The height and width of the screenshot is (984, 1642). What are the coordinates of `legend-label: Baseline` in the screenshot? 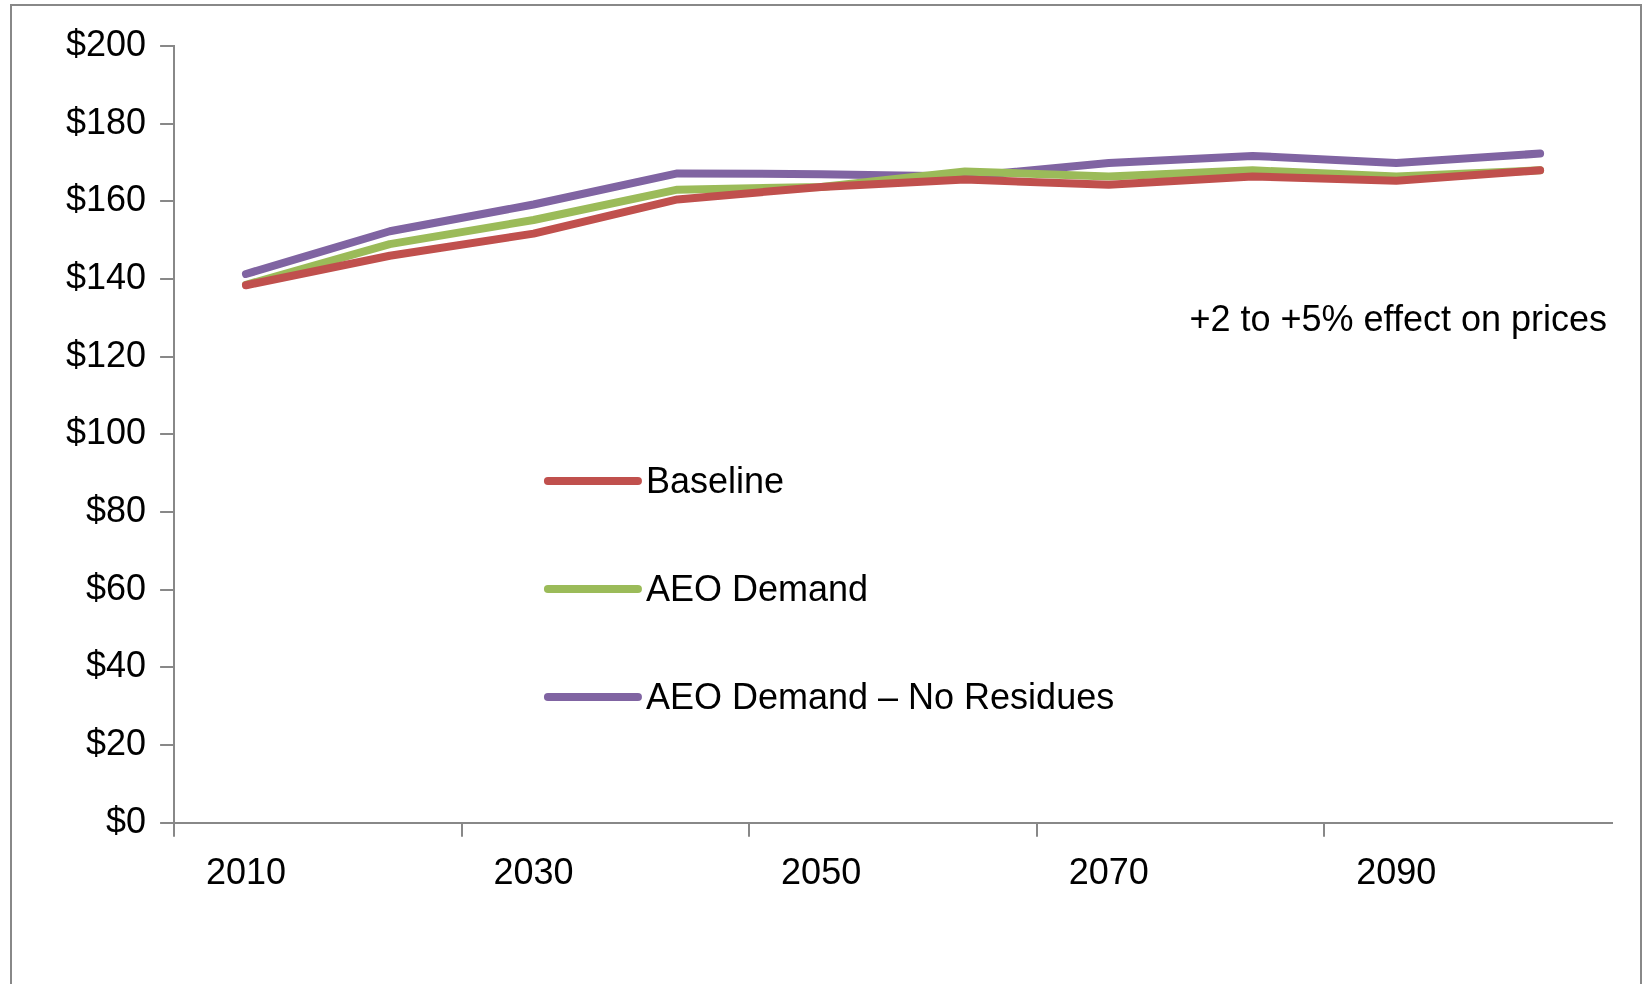 It's located at (715, 480).